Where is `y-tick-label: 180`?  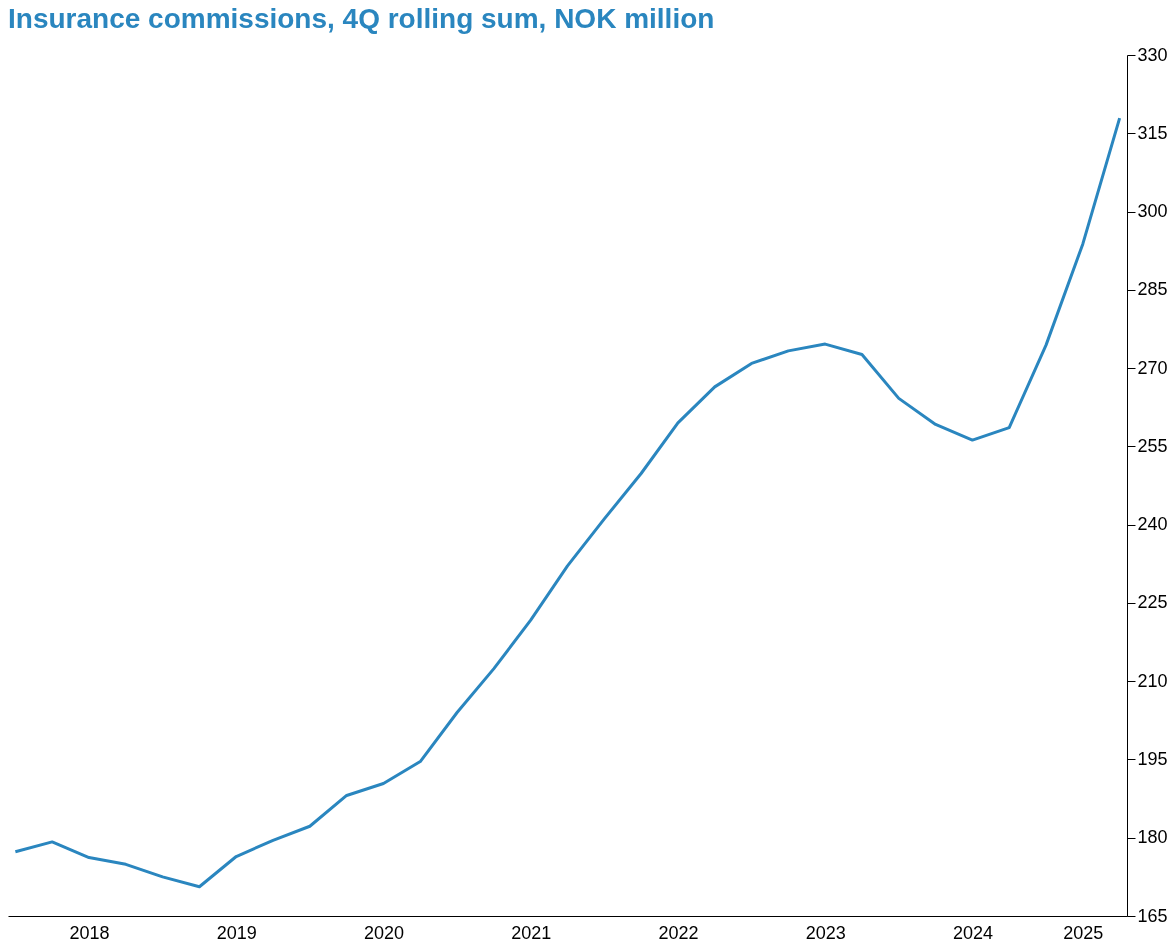 y-tick-label: 180 is located at coordinates (1152, 837).